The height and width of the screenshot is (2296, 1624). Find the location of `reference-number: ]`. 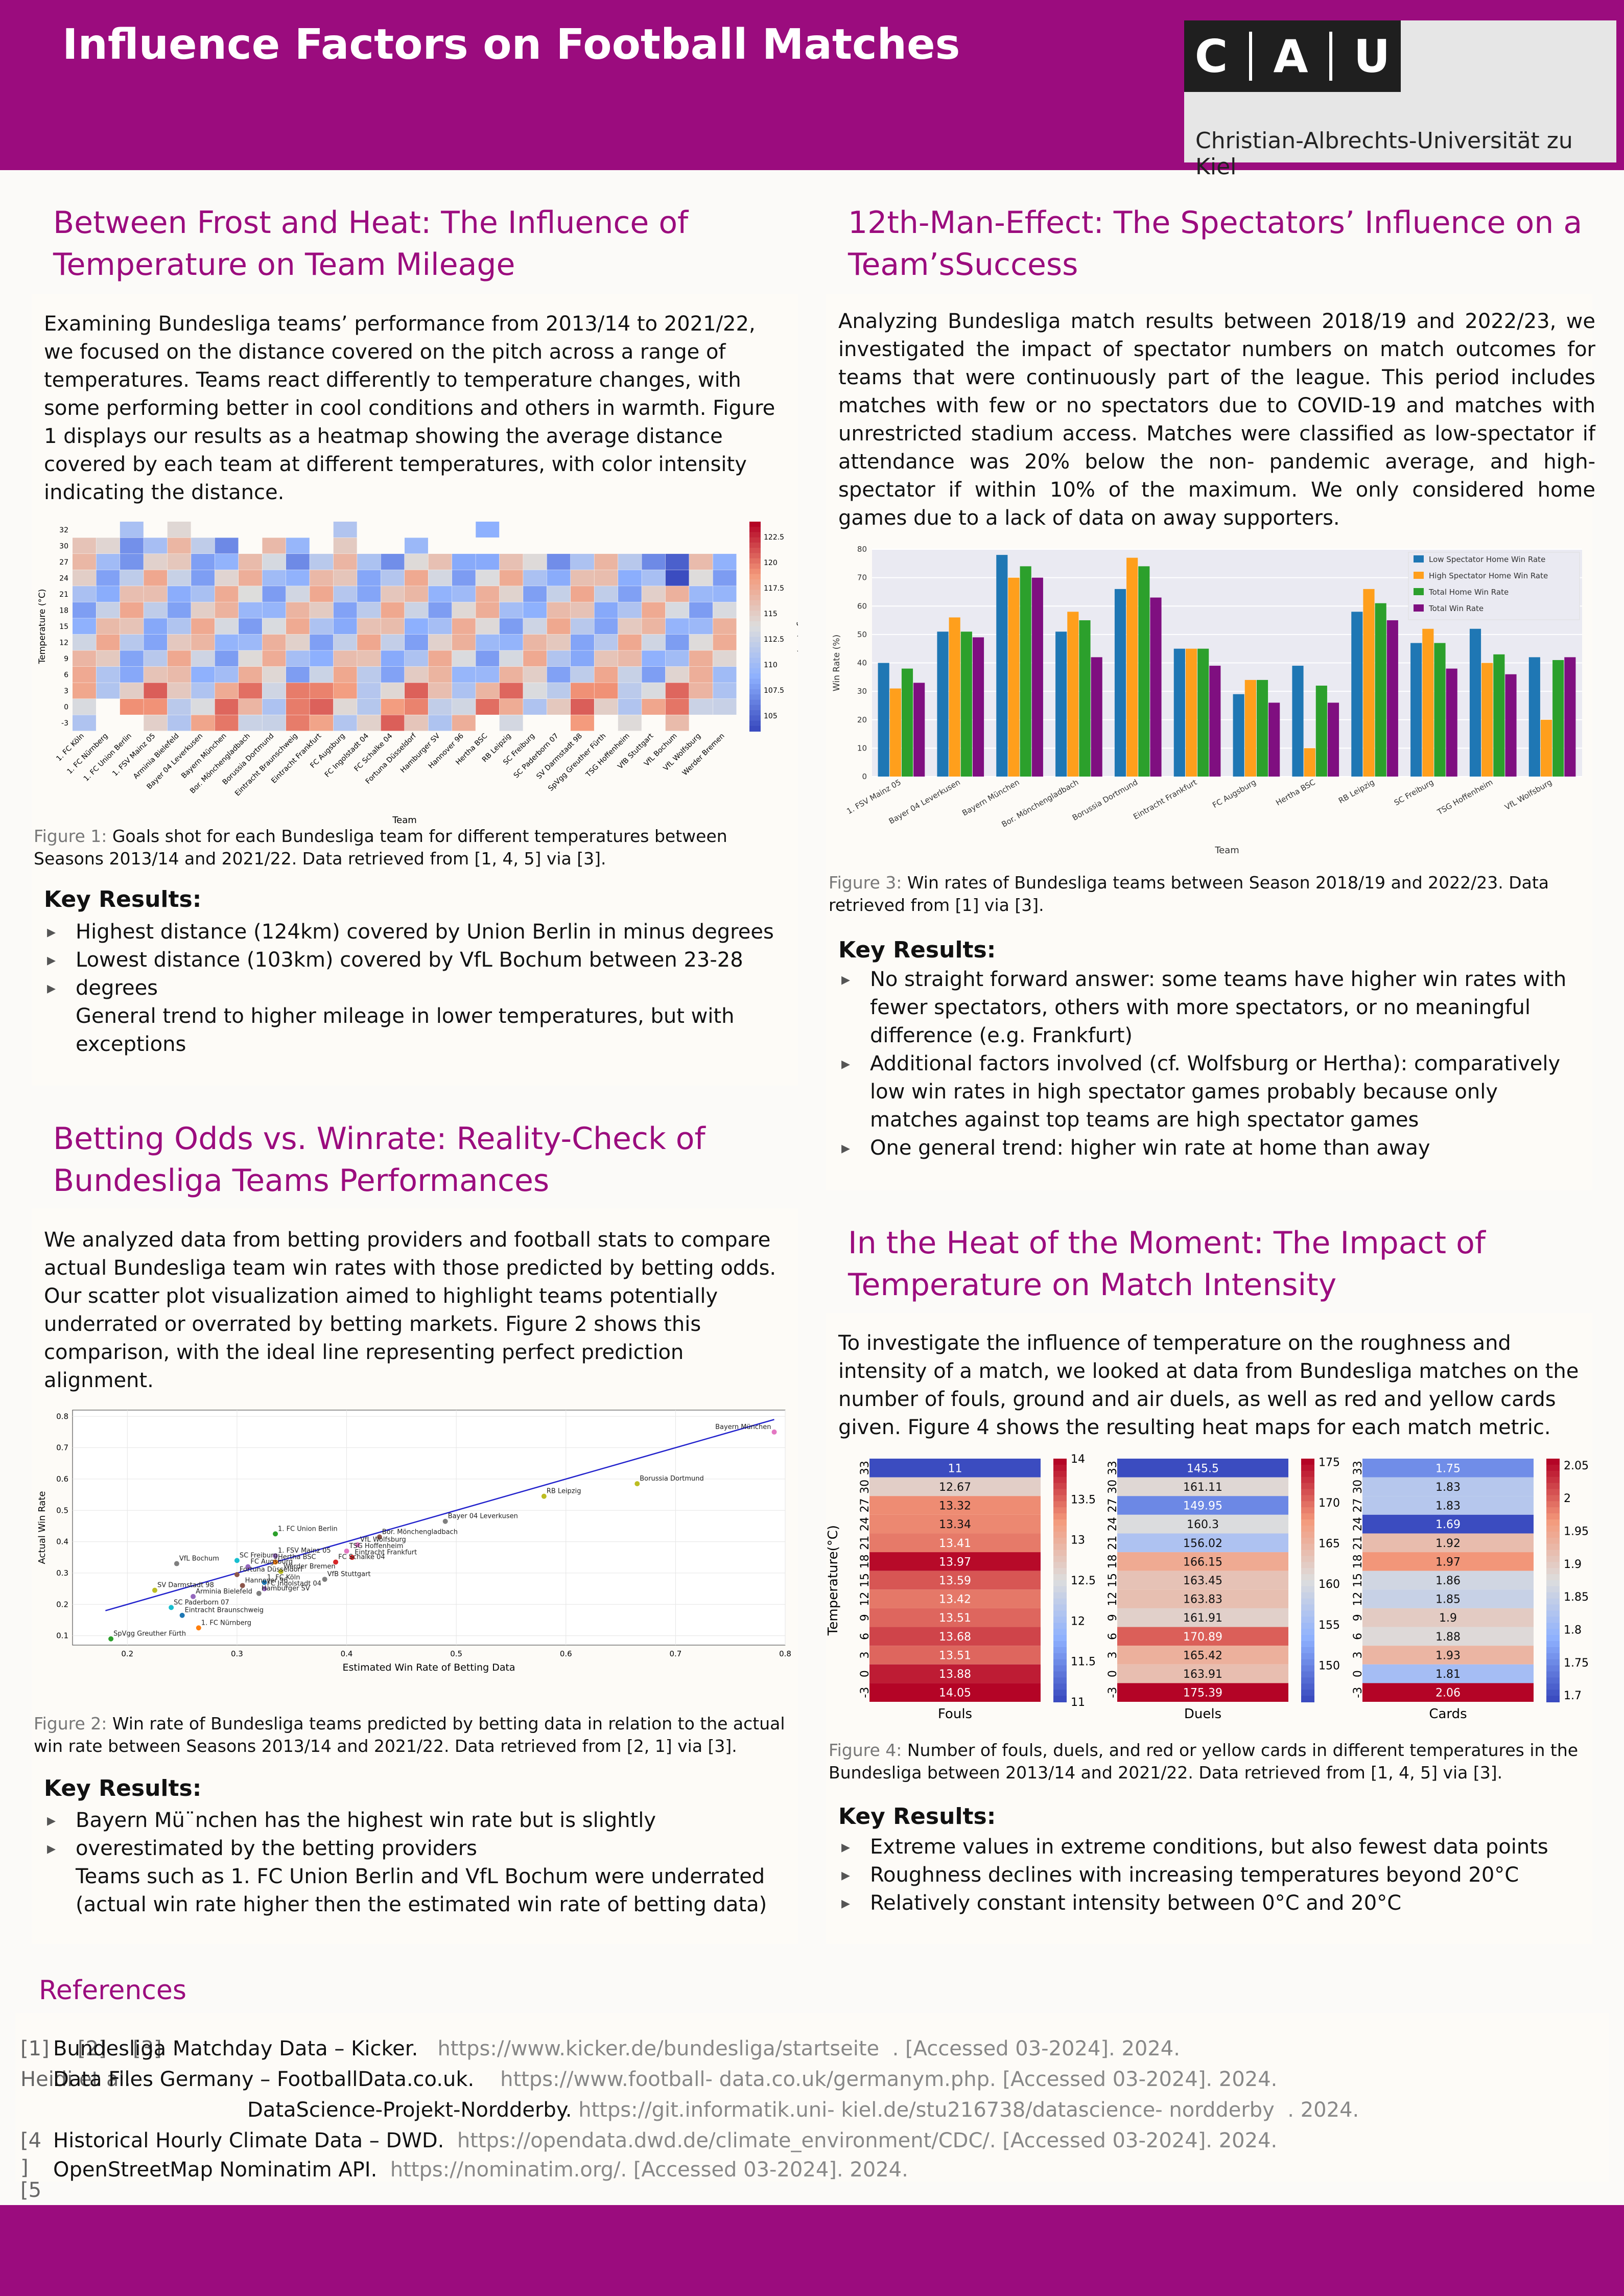

reference-number: ] is located at coordinates (24, 2168).